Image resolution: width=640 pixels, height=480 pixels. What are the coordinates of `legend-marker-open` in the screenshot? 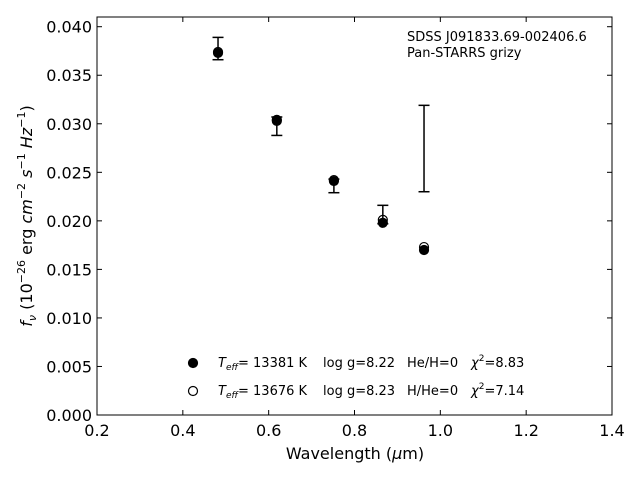 It's located at (193, 391).